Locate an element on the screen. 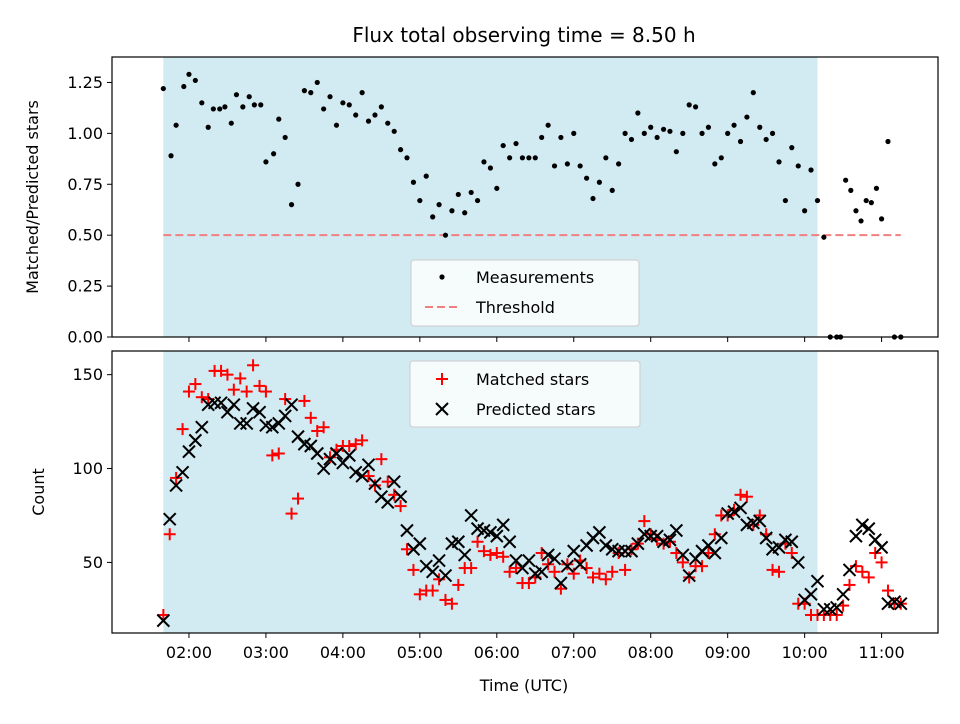 Image resolution: width=960 pixels, height=724 pixels. legend-predicted-marker is located at coordinates (442, 409).